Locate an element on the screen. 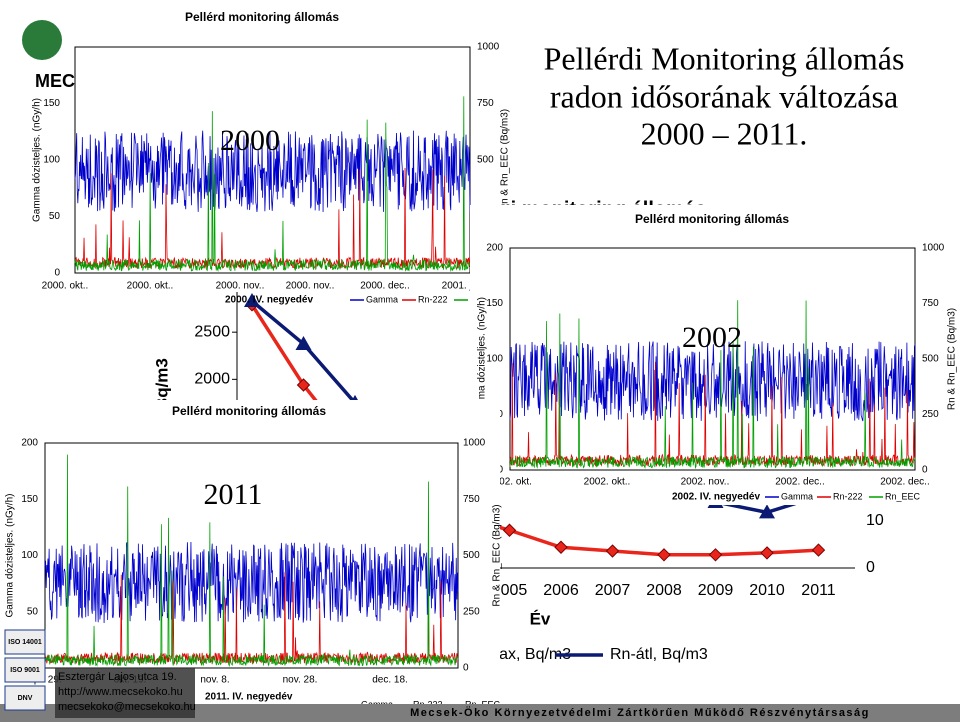 The height and width of the screenshot is (722, 960). slide-title: 2000 – 2011. is located at coordinates (724, 133).